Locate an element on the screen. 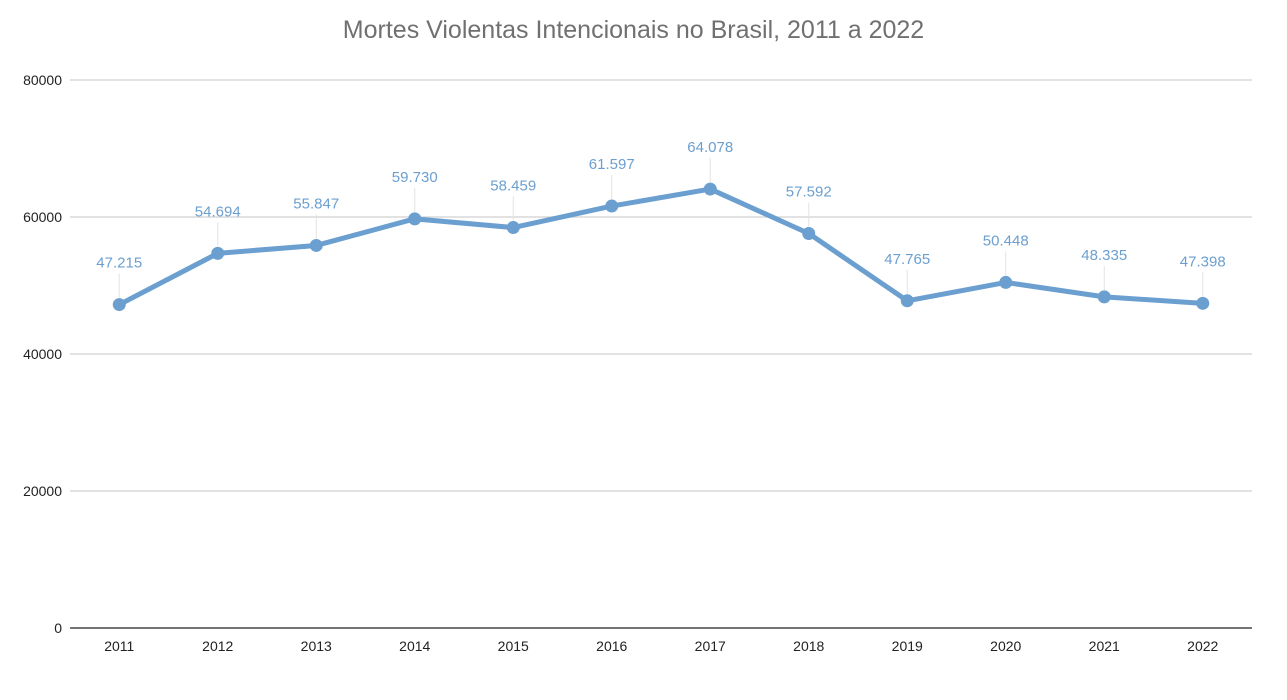  y-tick-label: 60000 is located at coordinates (42, 217).